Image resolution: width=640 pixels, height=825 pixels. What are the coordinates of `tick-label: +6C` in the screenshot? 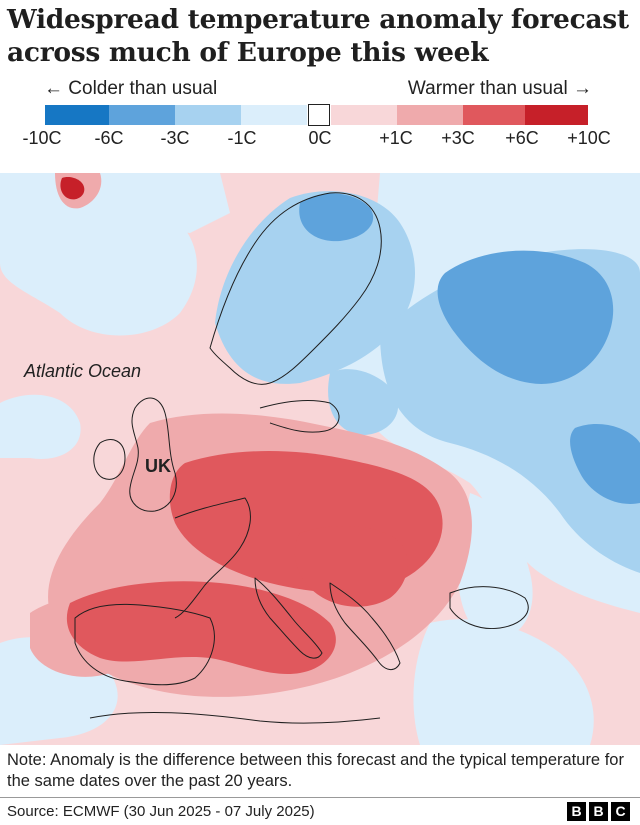 It's located at (522, 138).